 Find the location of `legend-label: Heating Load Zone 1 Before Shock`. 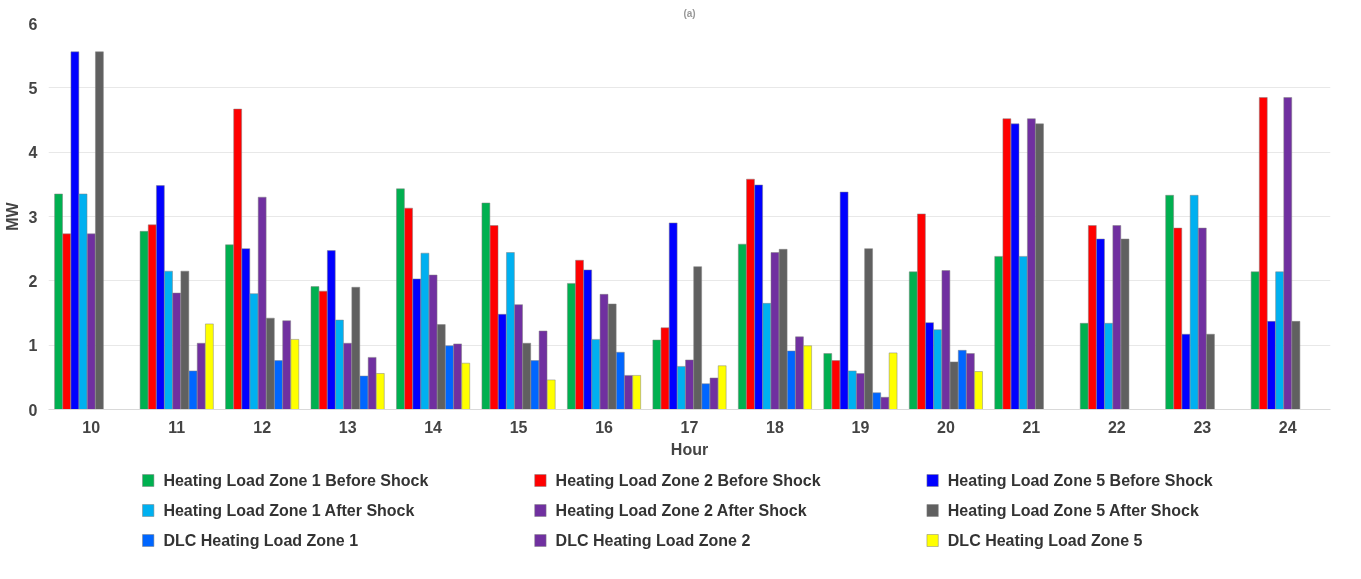

legend-label: Heating Load Zone 1 Before Shock is located at coordinates (296, 480).